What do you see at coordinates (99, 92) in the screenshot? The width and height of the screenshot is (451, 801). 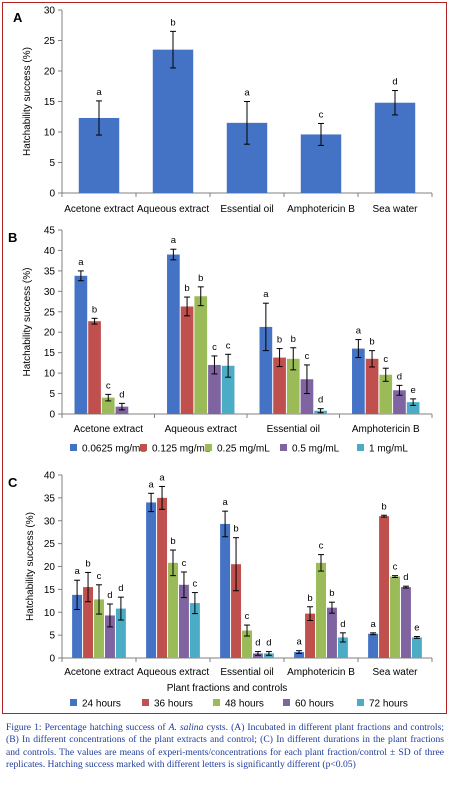 I see `panel-a-significance-letter: a` at bounding box center [99, 92].